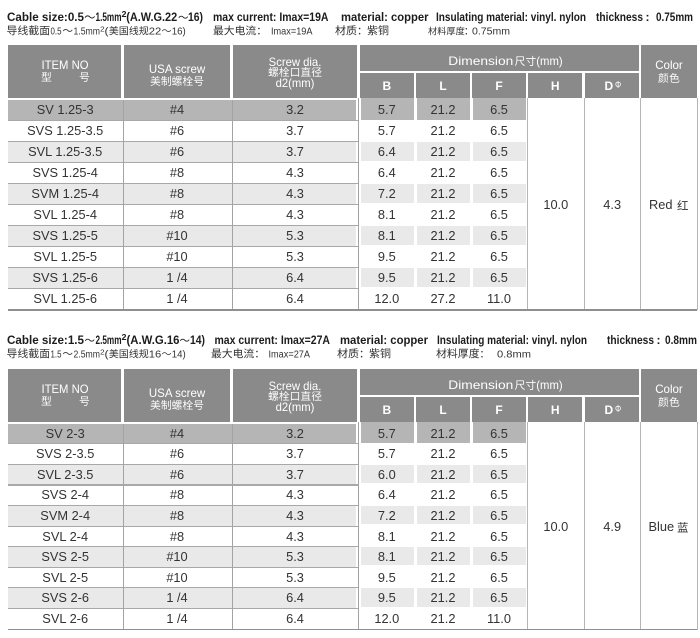  I want to click on svg-text: Cable size:1.5, so click(45, 340).